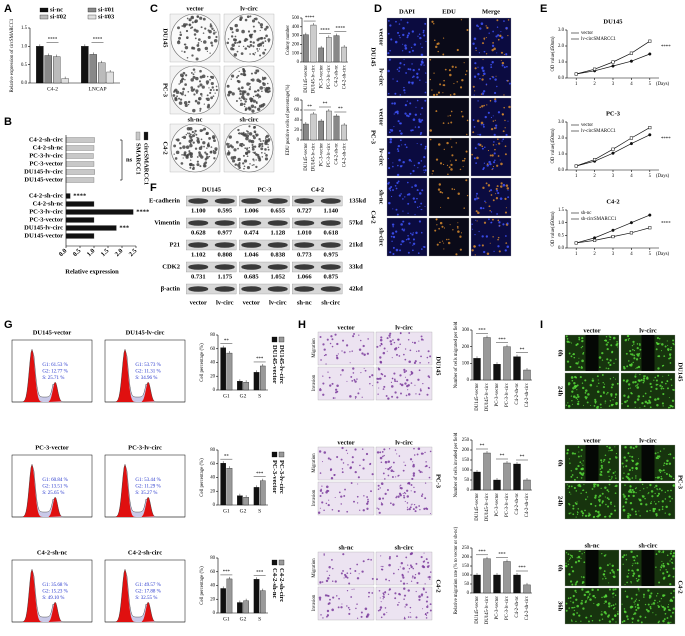 The image size is (685, 636). Describe the element at coordinates (304, 276) in the screenshot. I see `band-ratio: 1.066` at that location.